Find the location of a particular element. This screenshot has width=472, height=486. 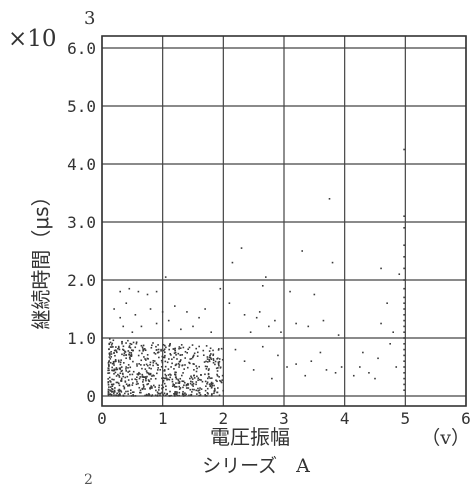

y-tick-label: 4.0 is located at coordinates (81, 164).